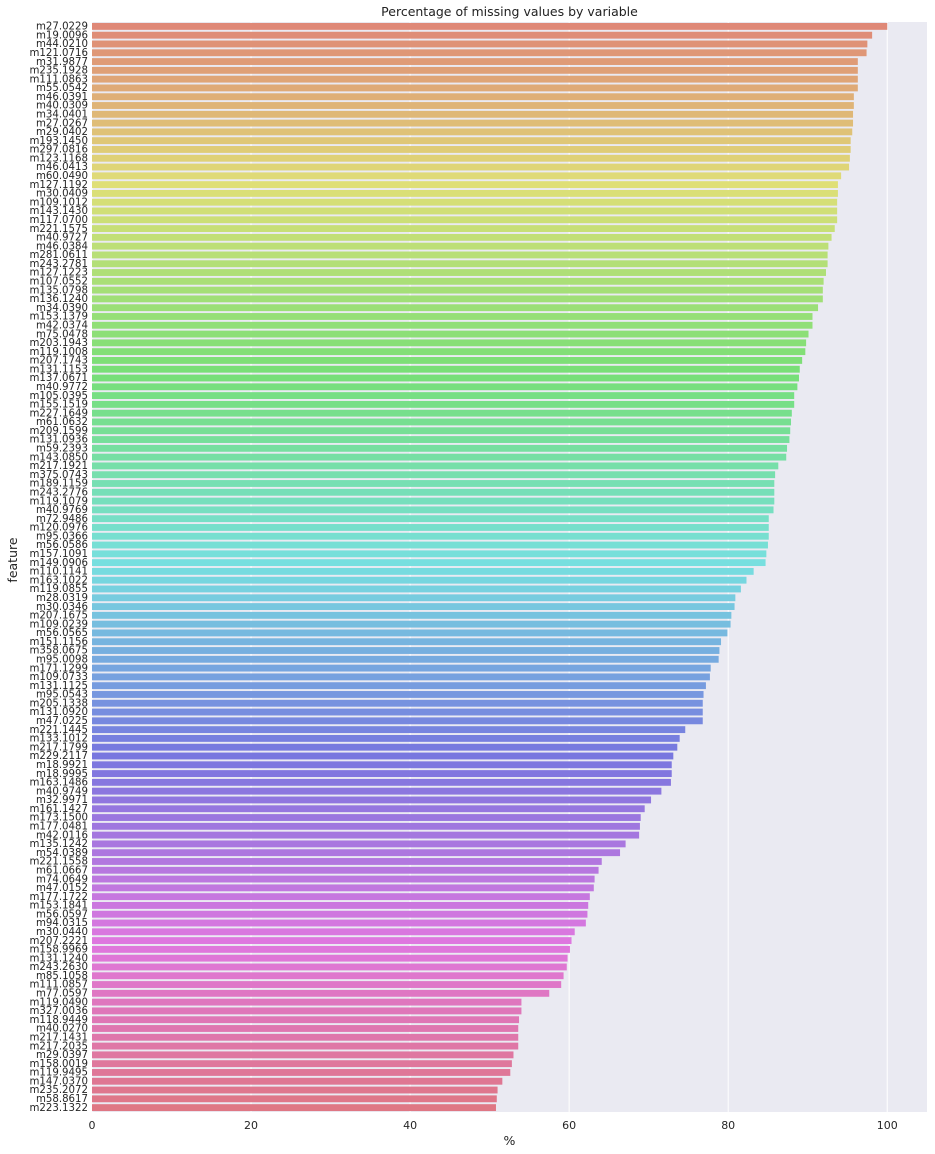  What do you see at coordinates (58, 958) in the screenshot?
I see `y-tick-label: m131.1240` at bounding box center [58, 958].